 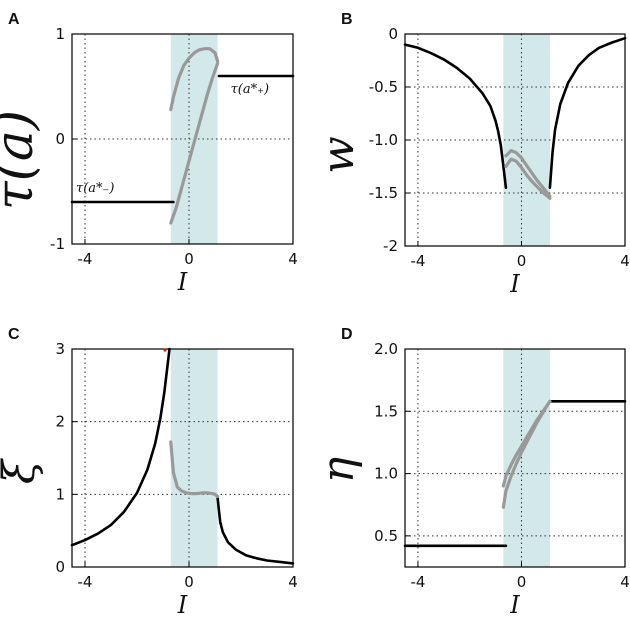 What do you see at coordinates (386, 411) in the screenshot?
I see `y-tick-label: 1.5` at bounding box center [386, 411].